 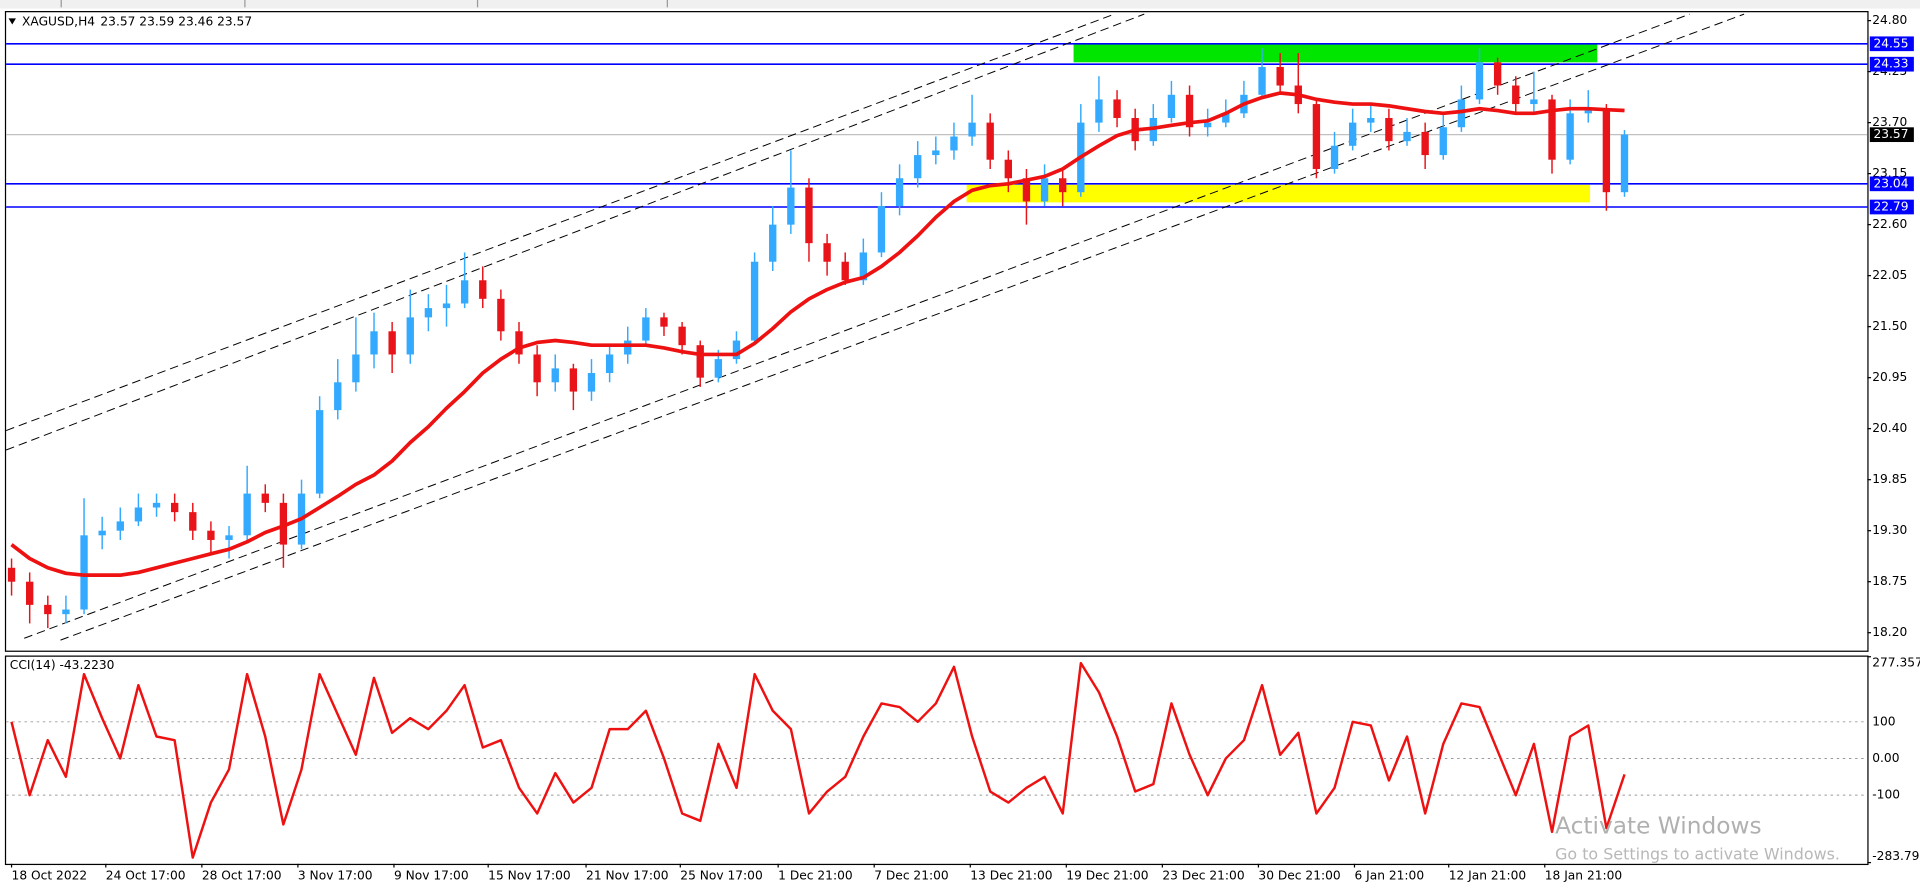 I want to click on x-tick-label: 30 Dec 21:00, so click(x=1299, y=876).